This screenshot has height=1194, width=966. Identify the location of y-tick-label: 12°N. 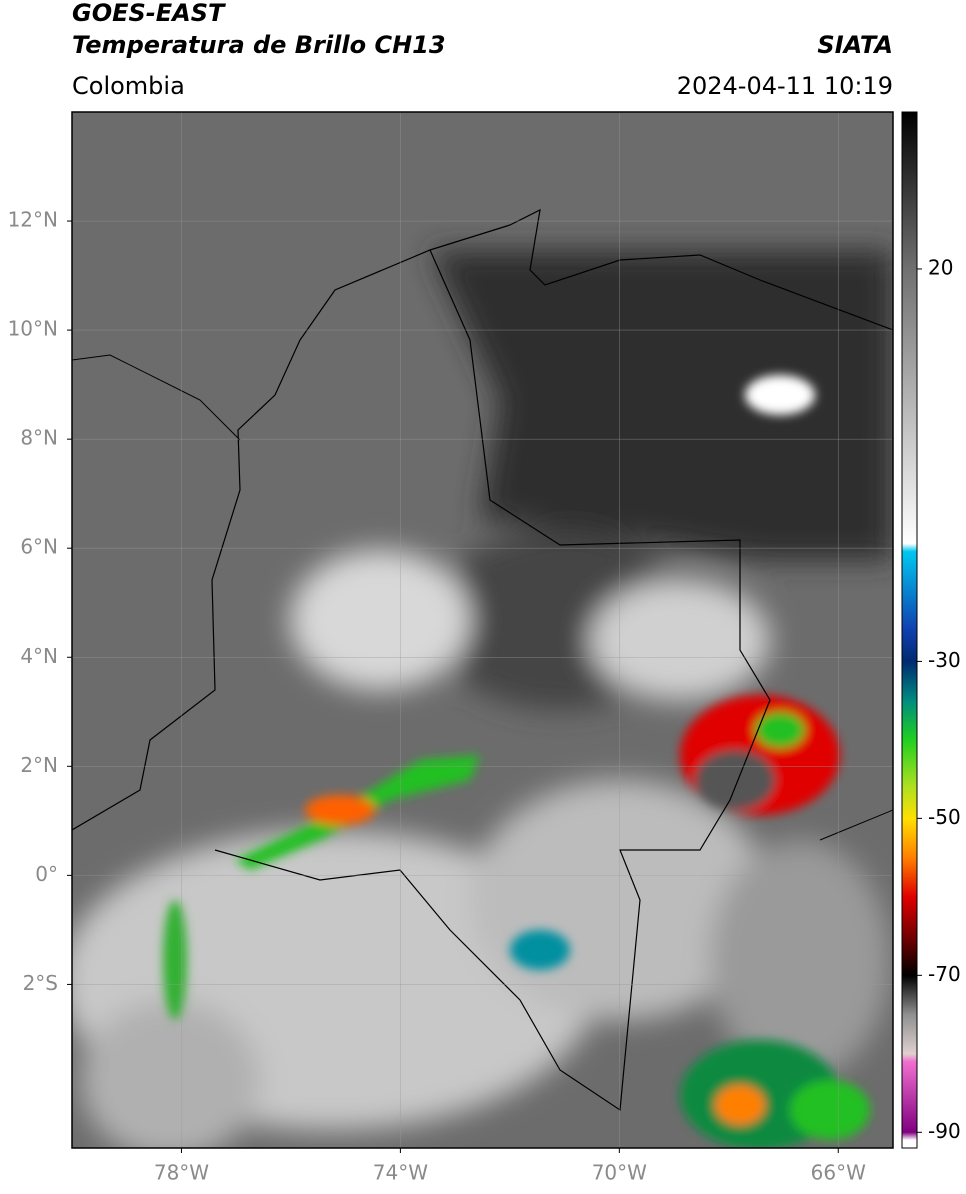
(33, 220).